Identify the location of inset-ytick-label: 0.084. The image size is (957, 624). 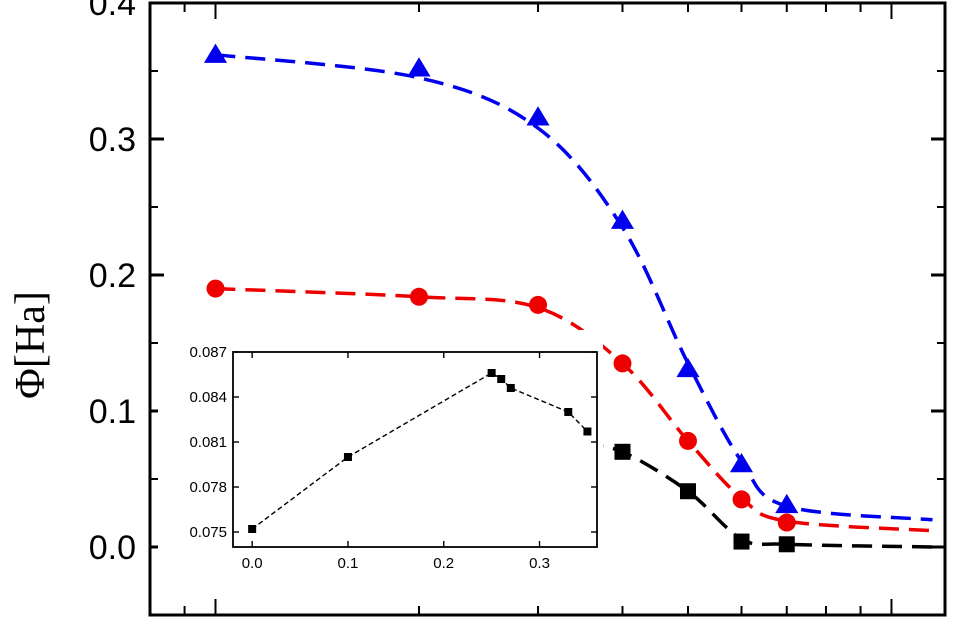
(208, 397).